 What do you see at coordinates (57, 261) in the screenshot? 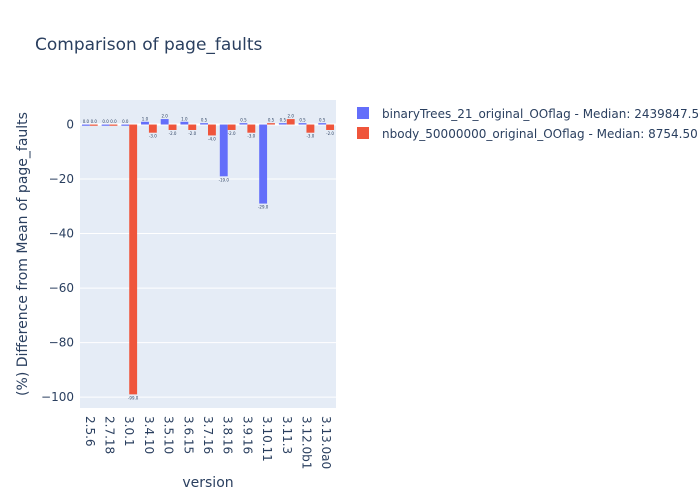
I see `y-axis-ticks: 0 −20 −40 −60 −80 −100` at bounding box center [57, 261].